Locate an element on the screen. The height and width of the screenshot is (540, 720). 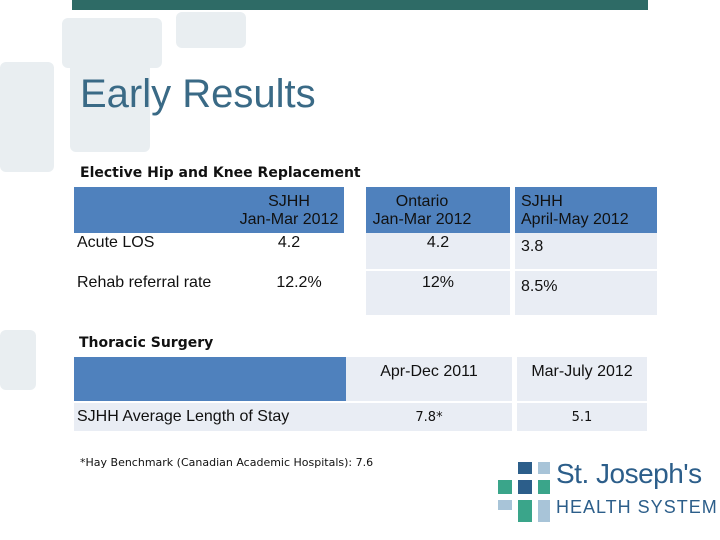
slide-title: Early Results is located at coordinates (198, 94).